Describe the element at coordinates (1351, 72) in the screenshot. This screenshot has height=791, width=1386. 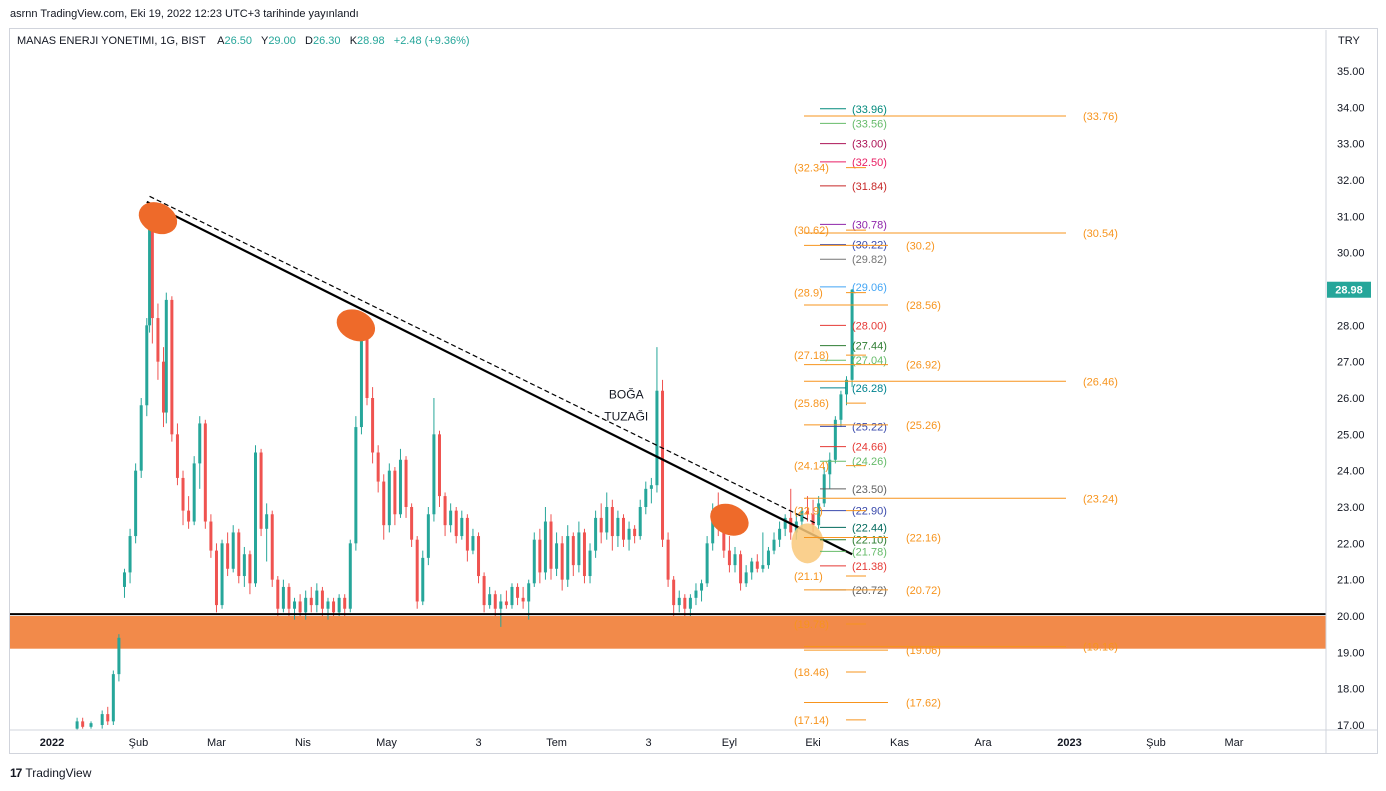
I see `y-tick-label: 35.00` at that location.